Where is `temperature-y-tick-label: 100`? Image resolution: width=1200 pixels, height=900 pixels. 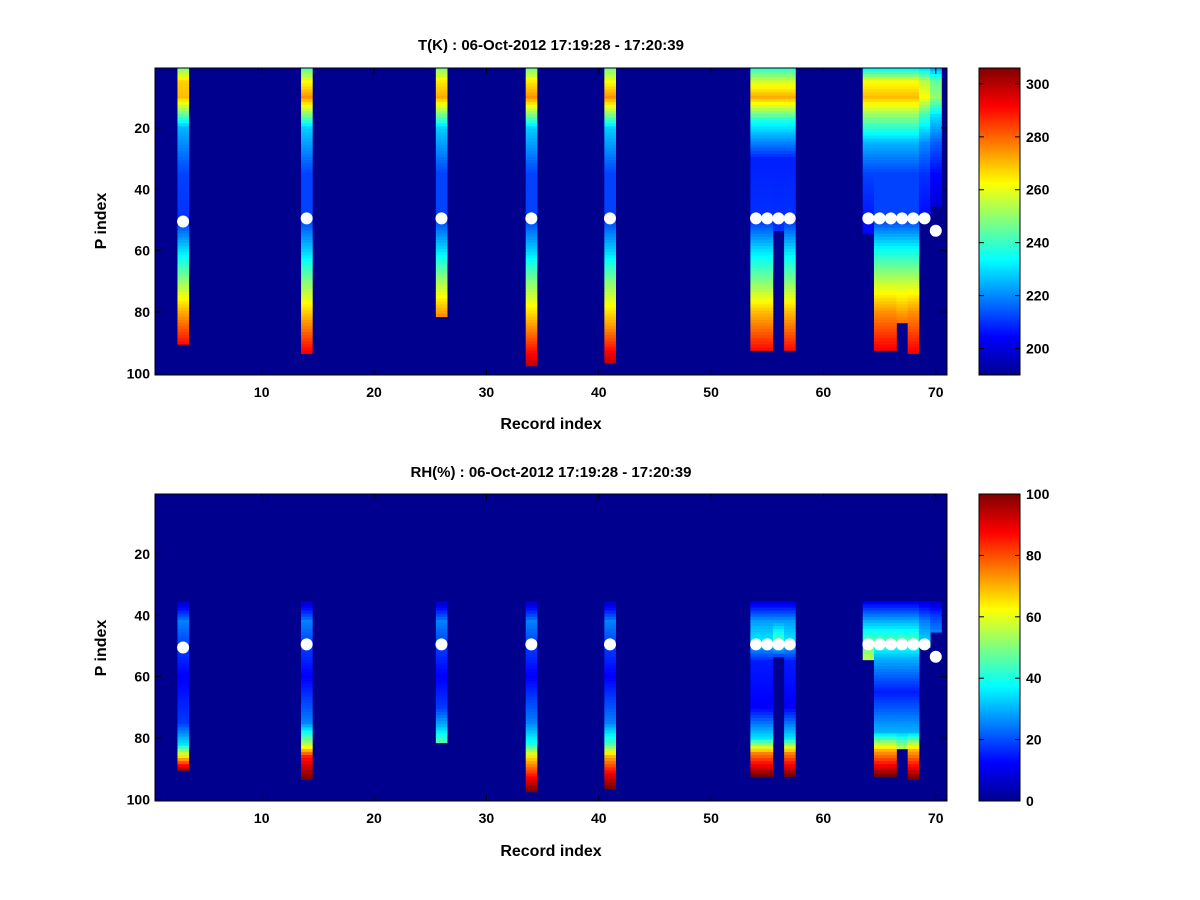
temperature-y-tick-label: 100 is located at coordinates (139, 373).